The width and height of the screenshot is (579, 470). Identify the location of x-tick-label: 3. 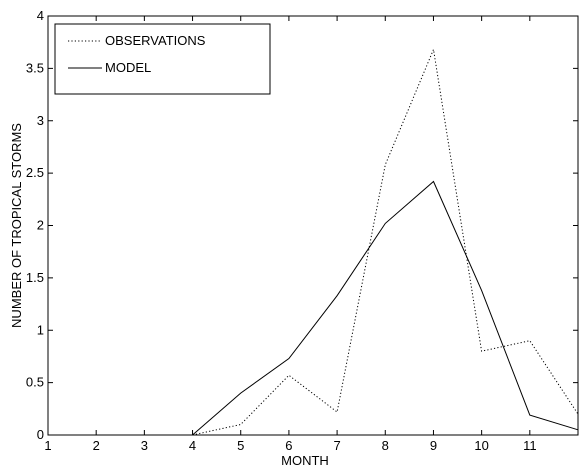
(144, 445).